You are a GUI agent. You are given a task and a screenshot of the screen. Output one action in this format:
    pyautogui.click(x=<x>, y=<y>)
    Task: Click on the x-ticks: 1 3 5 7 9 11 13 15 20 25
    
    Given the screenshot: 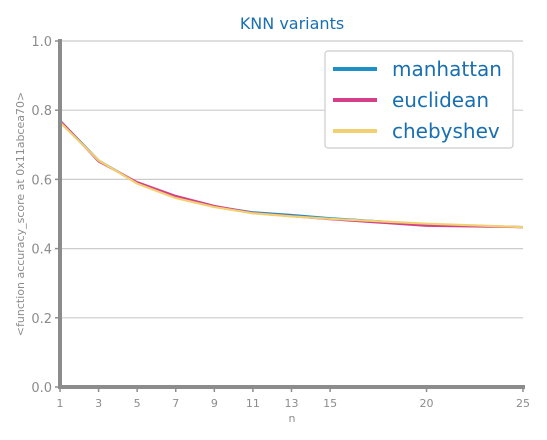 What is the action you would take?
    pyautogui.click(x=293, y=398)
    